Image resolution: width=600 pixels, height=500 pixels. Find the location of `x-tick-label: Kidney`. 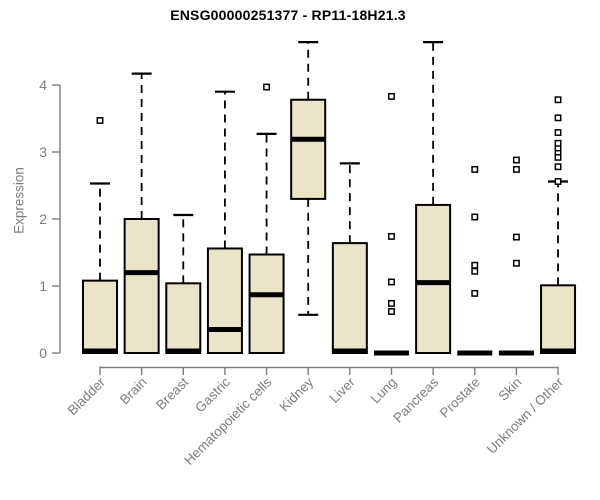

x-tick-label: Kidney is located at coordinates (297, 394).